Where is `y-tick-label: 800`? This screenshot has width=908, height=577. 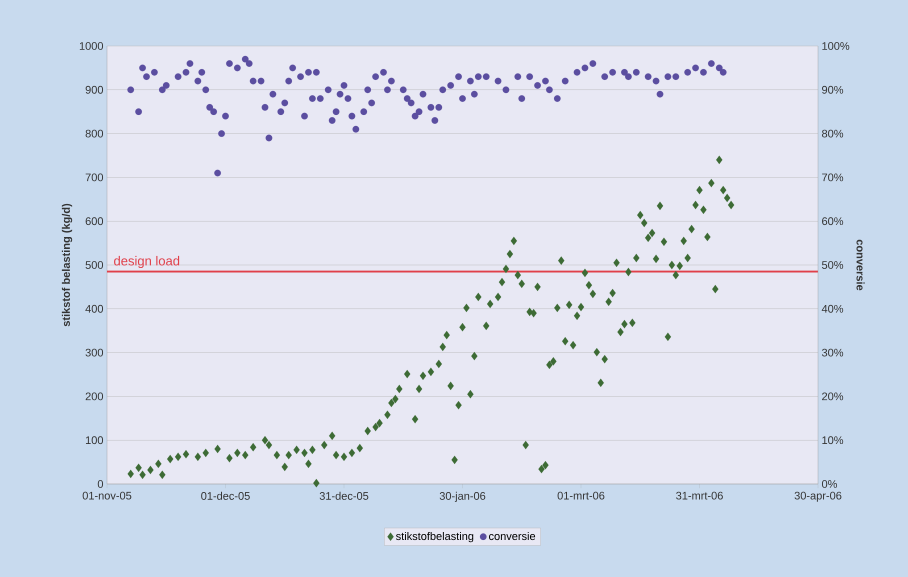
y-tick-label: 800 is located at coordinates (95, 134).